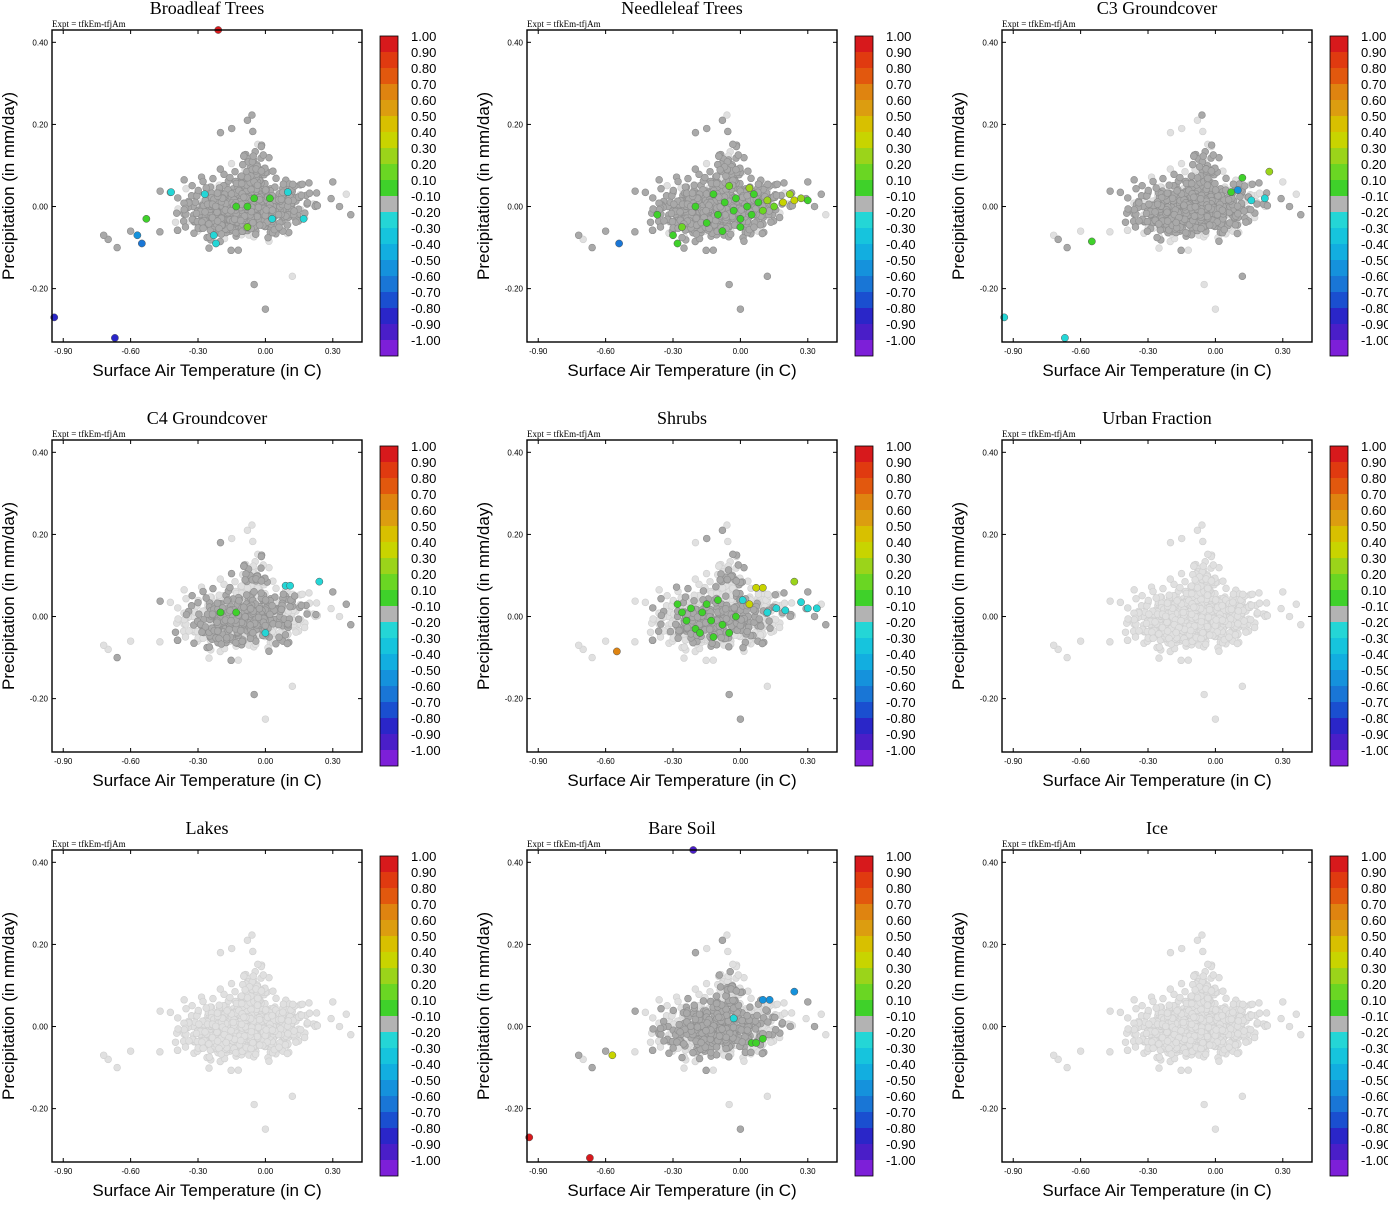 The width and height of the screenshot is (1388, 1230). I want to click on colorbar-label: 0.10, so click(423, 180).